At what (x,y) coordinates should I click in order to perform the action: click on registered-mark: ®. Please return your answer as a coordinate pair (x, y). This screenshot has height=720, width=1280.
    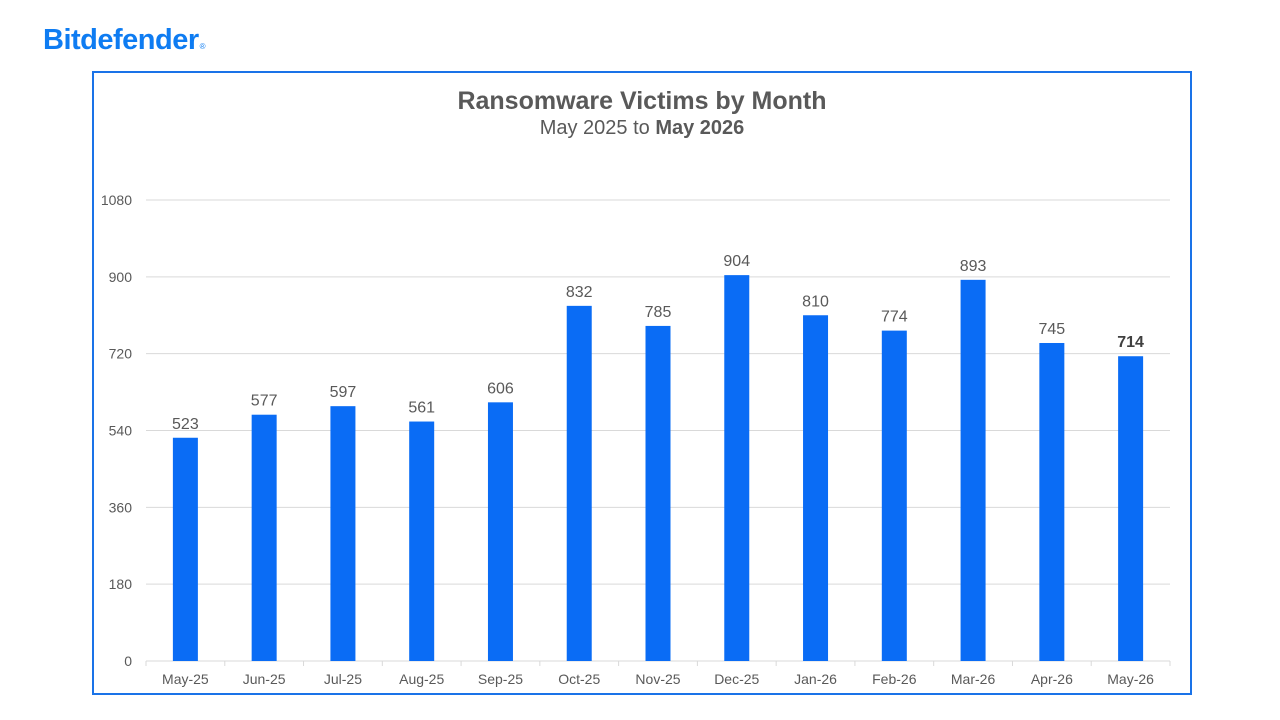
    Looking at the image, I should click on (202, 46).